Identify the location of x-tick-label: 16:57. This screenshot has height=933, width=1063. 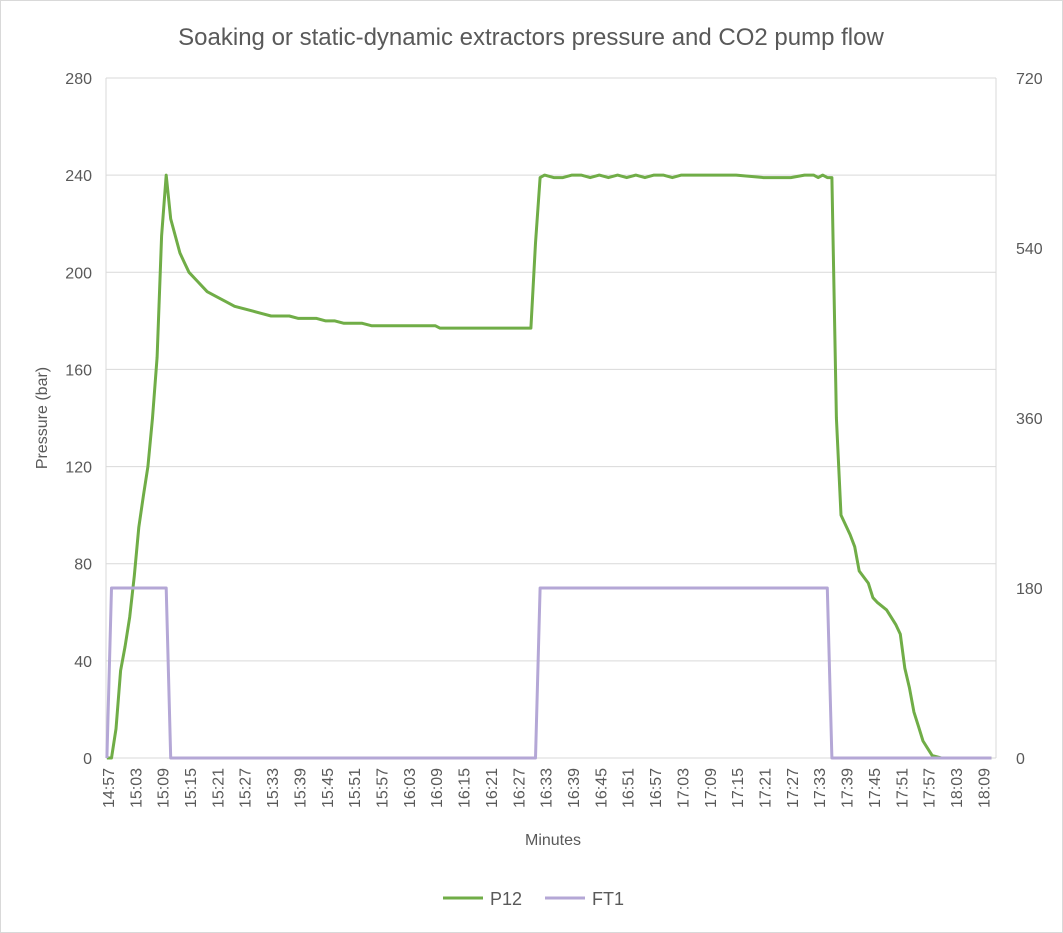
(656, 788).